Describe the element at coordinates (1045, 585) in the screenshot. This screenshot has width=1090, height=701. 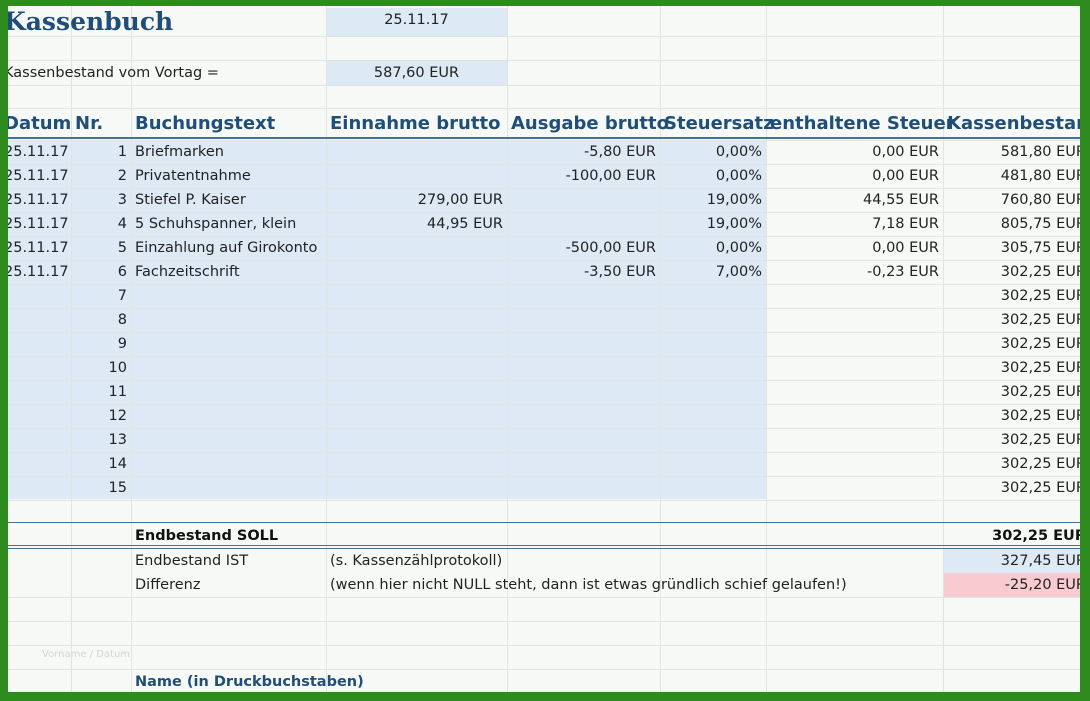
I see `diff-value: -25,20 EUR` at that location.